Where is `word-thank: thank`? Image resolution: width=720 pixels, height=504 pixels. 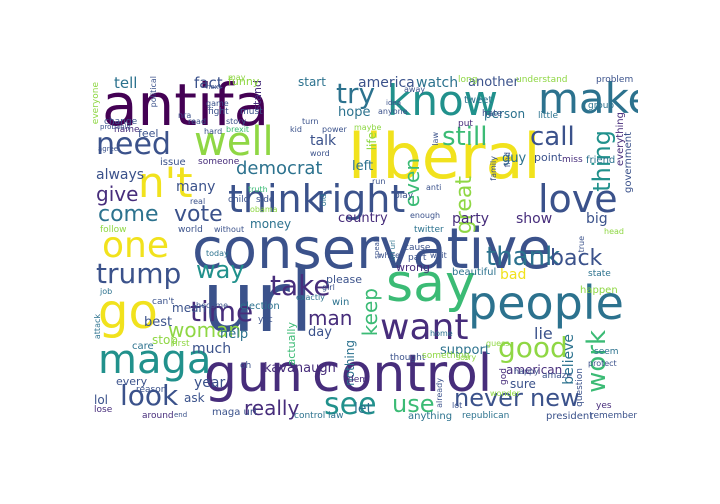 word-thank: thank is located at coordinates (523, 257).